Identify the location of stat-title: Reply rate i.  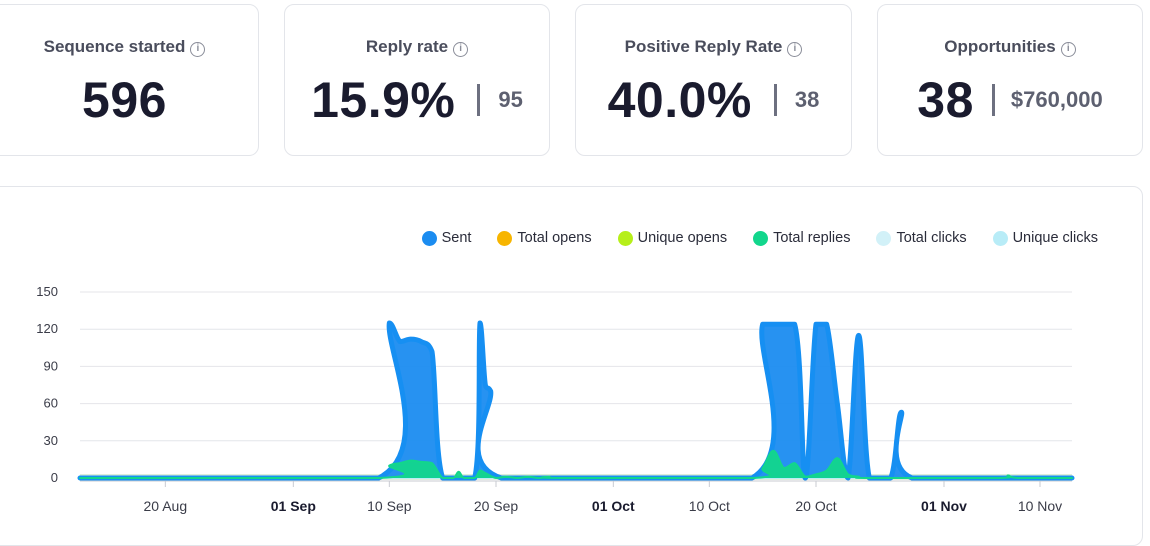
(417, 47).